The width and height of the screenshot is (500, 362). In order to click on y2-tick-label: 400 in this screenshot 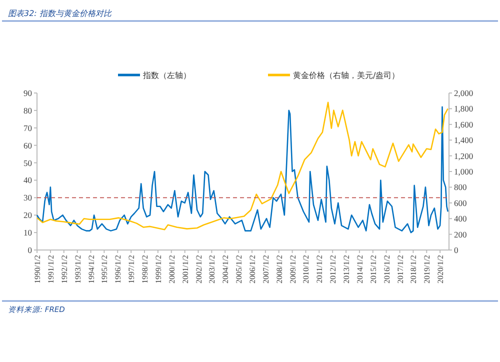, I will do `click(460, 219)`.